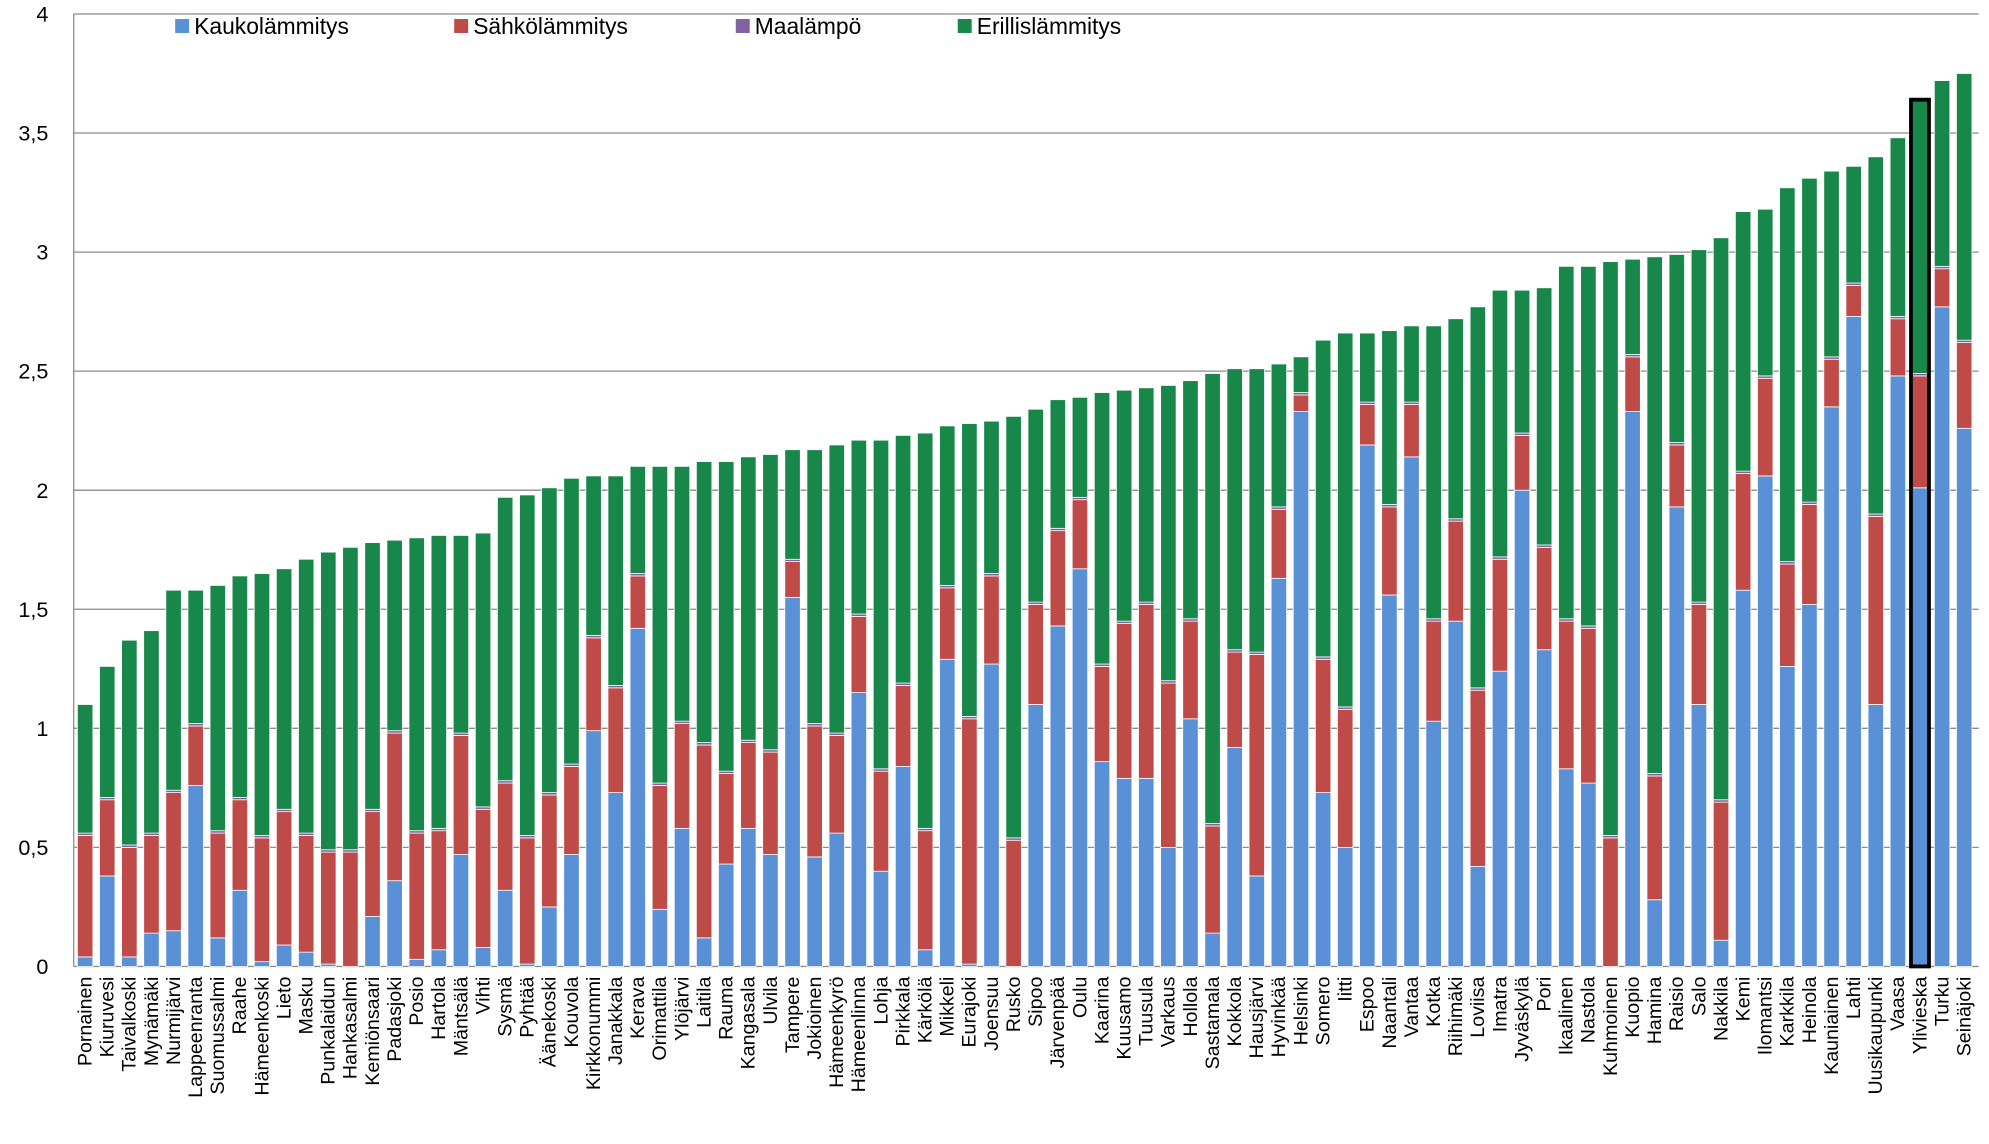  What do you see at coordinates (1049, 26) in the screenshot?
I see `legend-label: Erillislämmitys` at bounding box center [1049, 26].